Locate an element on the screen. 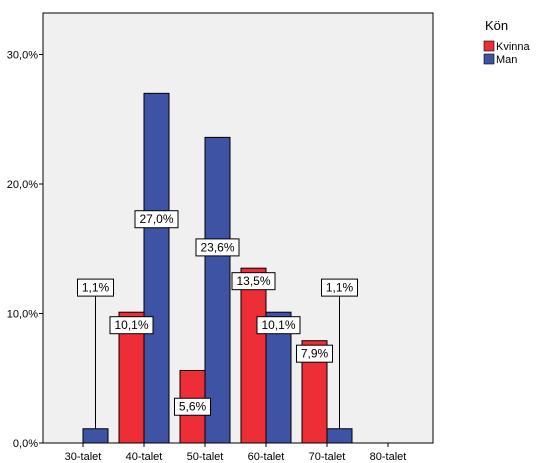 The height and width of the screenshot is (463, 537). data-label-kvinna-60-talet: 13,5% is located at coordinates (253, 281).